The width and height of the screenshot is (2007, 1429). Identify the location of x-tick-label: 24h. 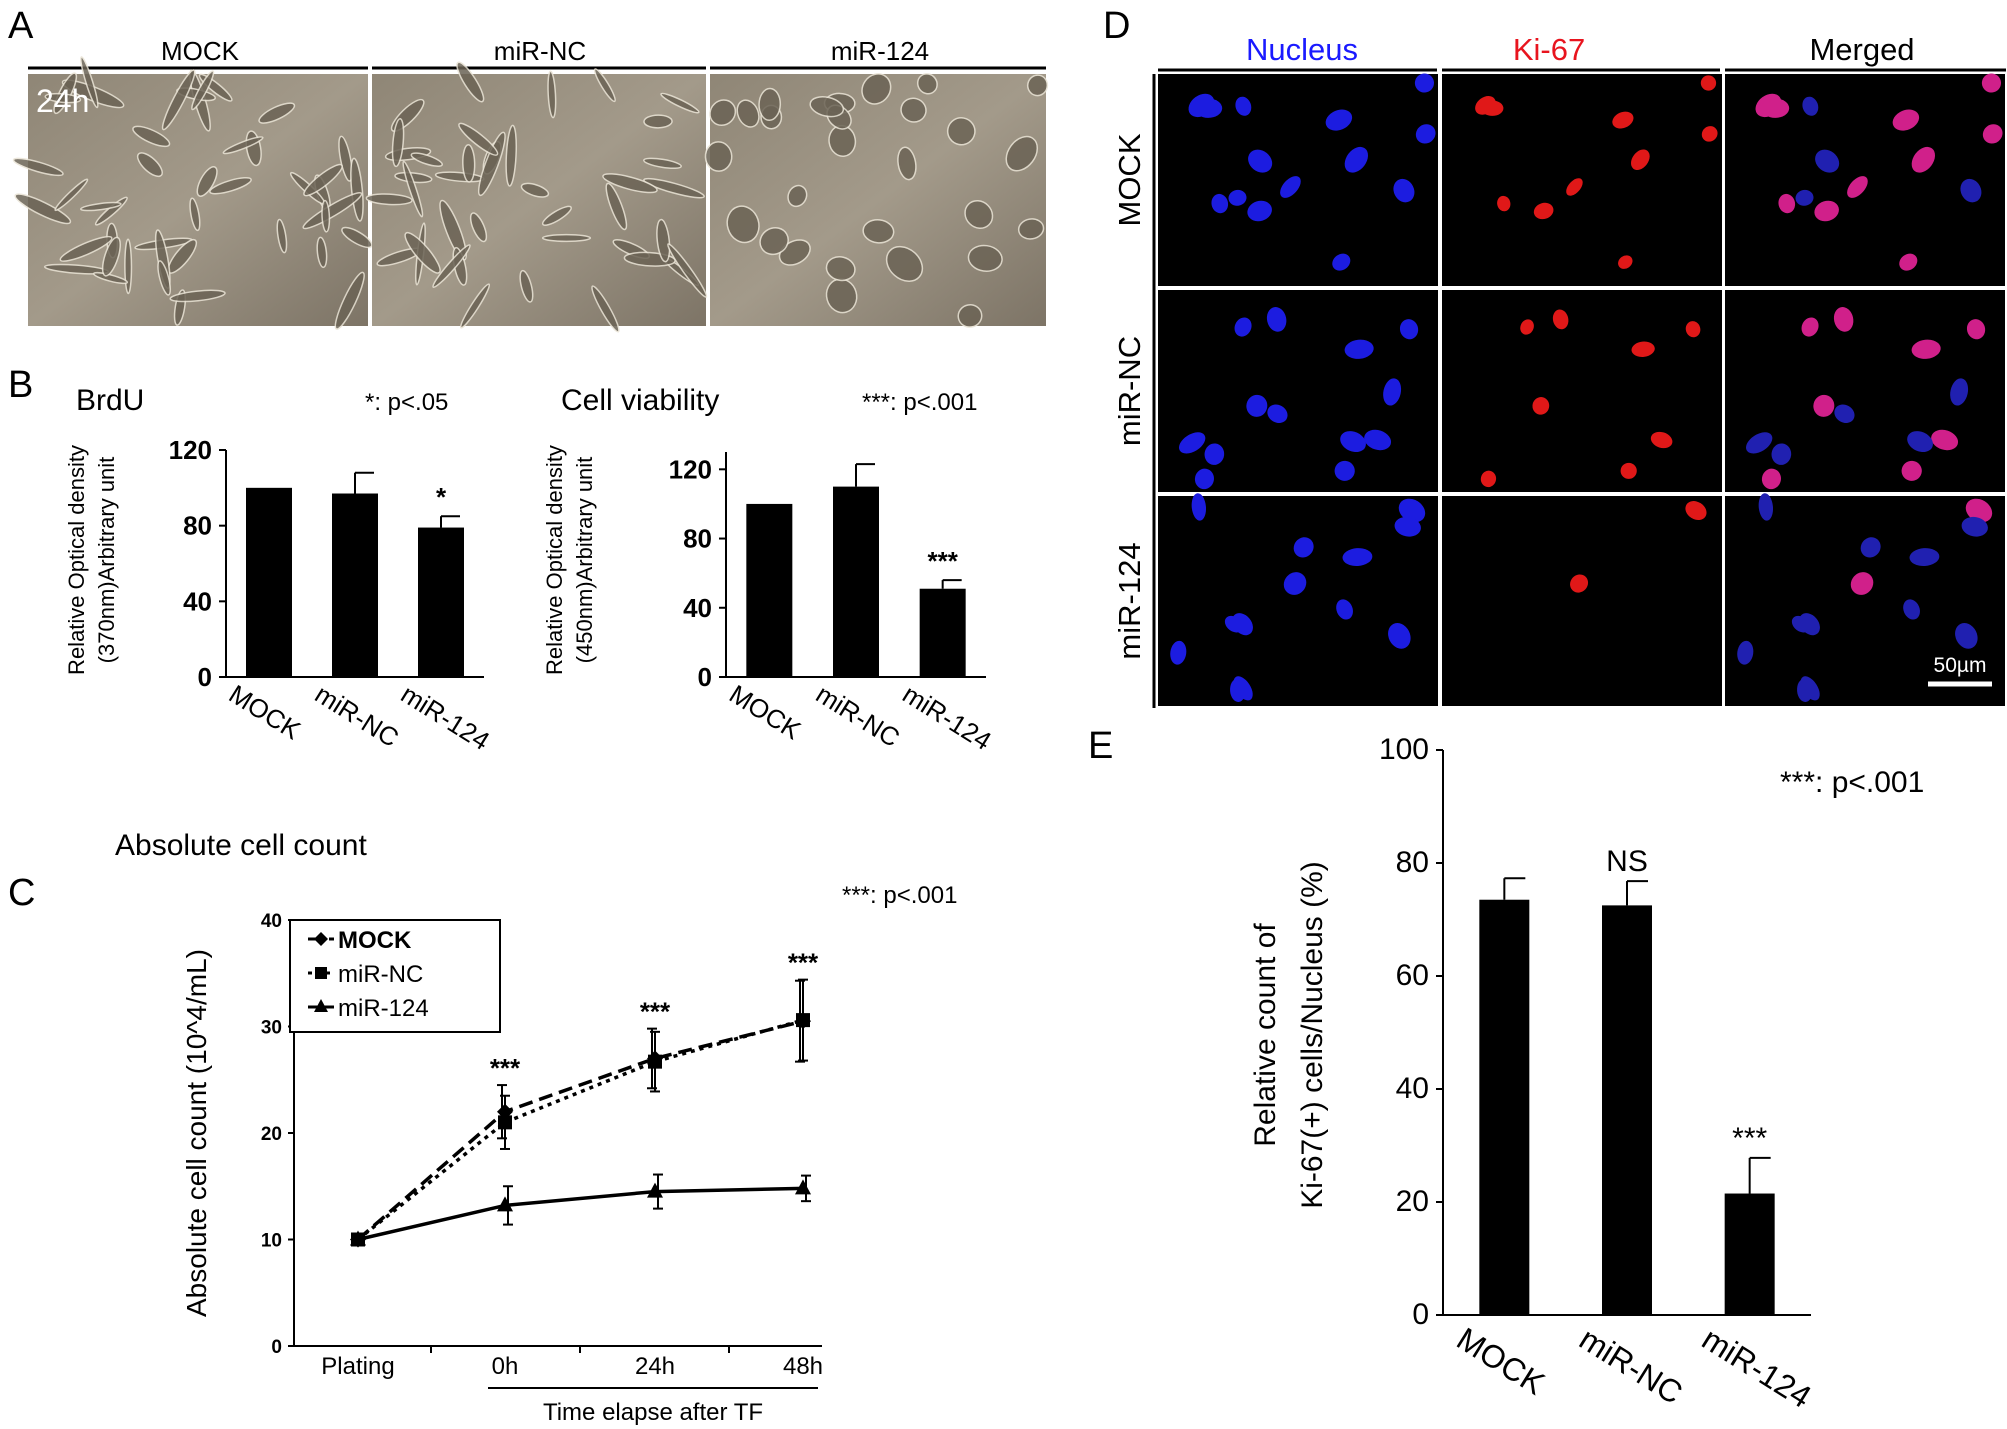
(655, 1366).